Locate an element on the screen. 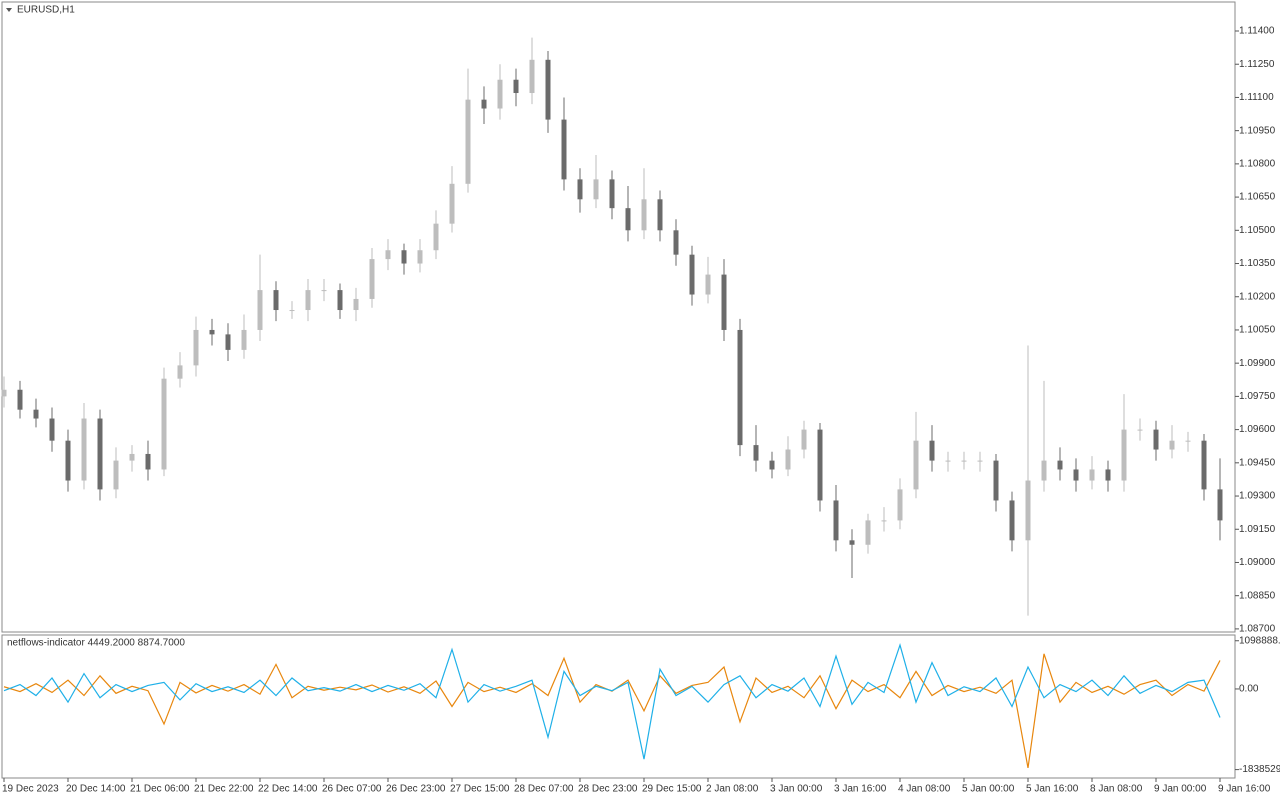 Image resolution: width=1280 pixels, height=800 pixels. y-tick-label: -1838529.0 is located at coordinates (1259, 769).